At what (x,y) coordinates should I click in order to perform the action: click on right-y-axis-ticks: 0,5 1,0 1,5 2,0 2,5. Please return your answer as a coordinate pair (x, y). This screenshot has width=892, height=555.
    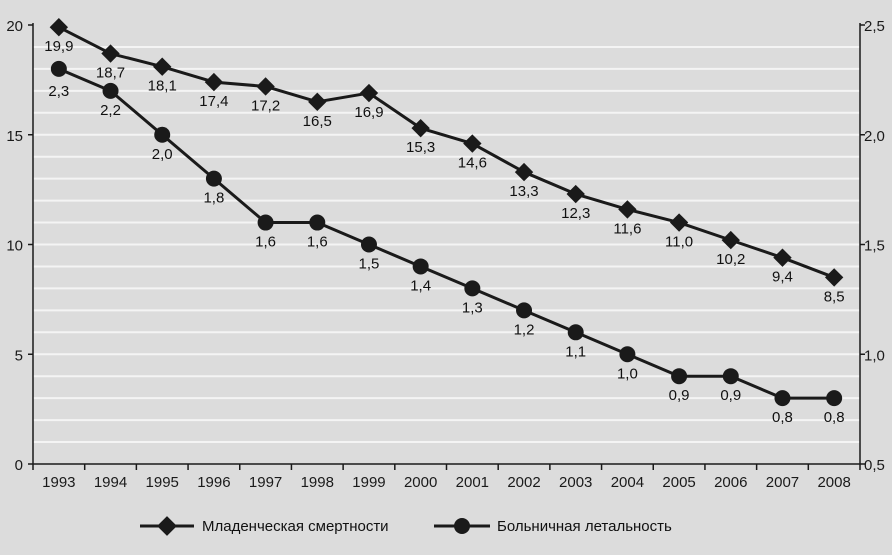
    Looking at the image, I should click on (872, 246).